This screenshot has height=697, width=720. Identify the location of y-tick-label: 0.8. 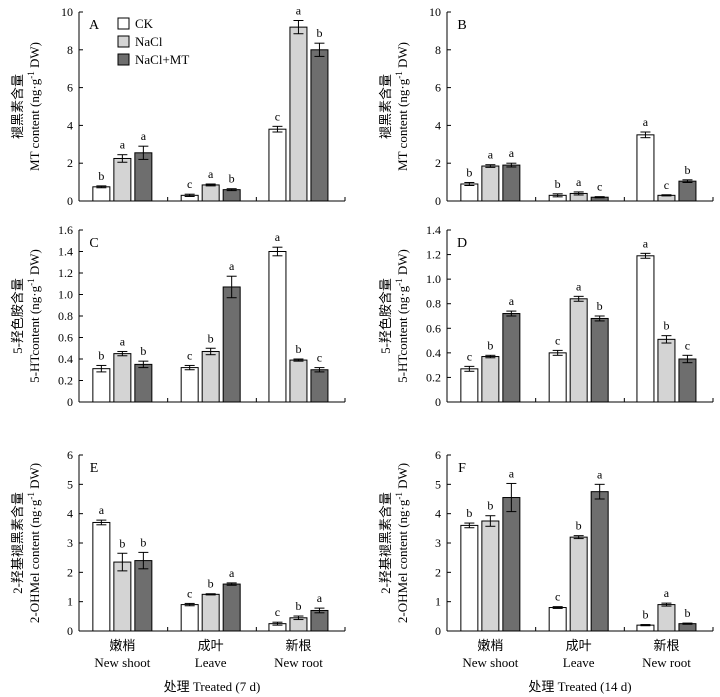
(433, 304).